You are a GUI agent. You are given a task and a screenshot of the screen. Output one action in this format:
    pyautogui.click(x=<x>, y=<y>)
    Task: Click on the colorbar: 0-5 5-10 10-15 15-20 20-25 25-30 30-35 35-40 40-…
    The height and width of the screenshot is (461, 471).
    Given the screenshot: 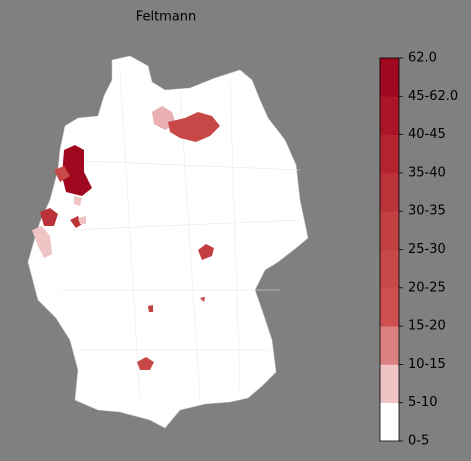 What is the action you would take?
    pyautogui.click(x=418, y=250)
    